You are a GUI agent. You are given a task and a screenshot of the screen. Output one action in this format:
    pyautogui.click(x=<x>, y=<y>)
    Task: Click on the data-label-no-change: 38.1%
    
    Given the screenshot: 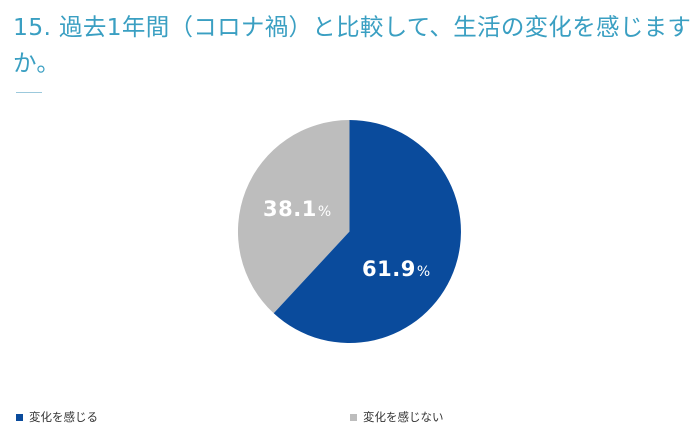 What is the action you would take?
    pyautogui.click(x=297, y=209)
    